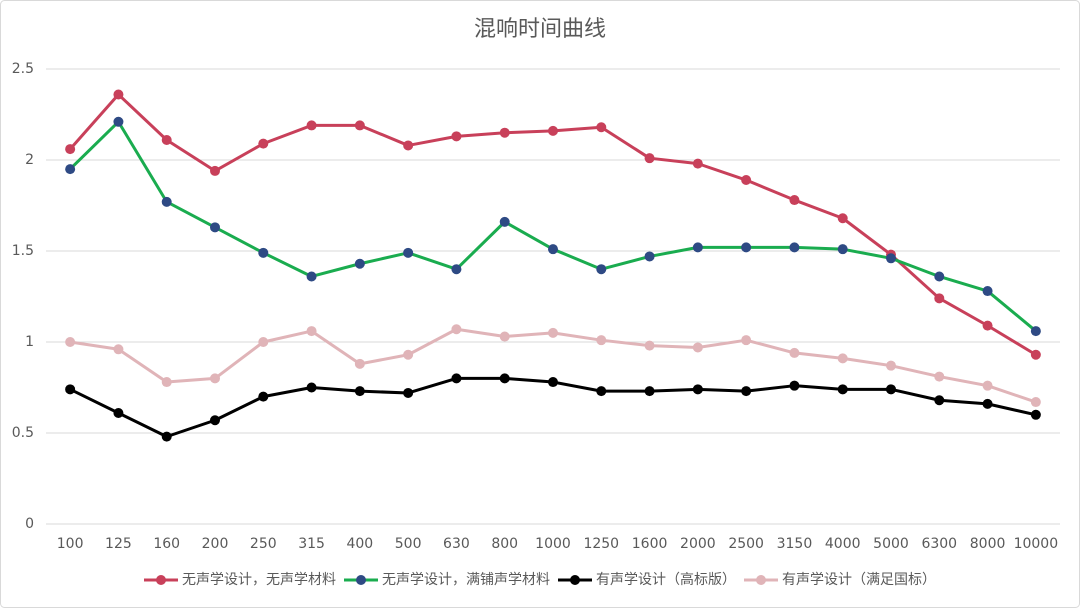  I want to click on x-tick-label: 800, so click(504, 544).